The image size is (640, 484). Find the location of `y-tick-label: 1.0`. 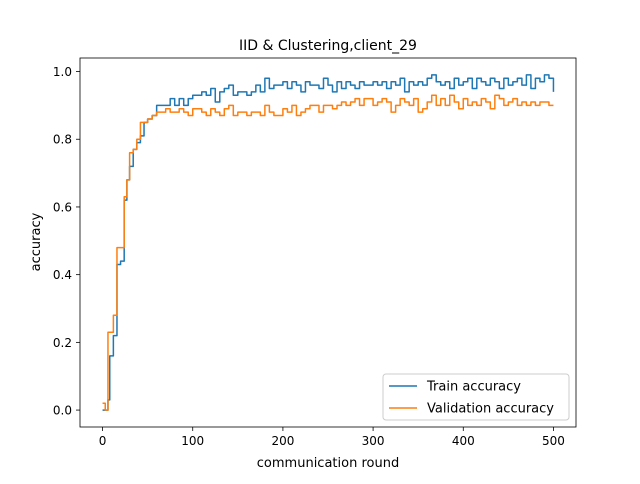

y-tick-label: 1.0 is located at coordinates (62, 72).